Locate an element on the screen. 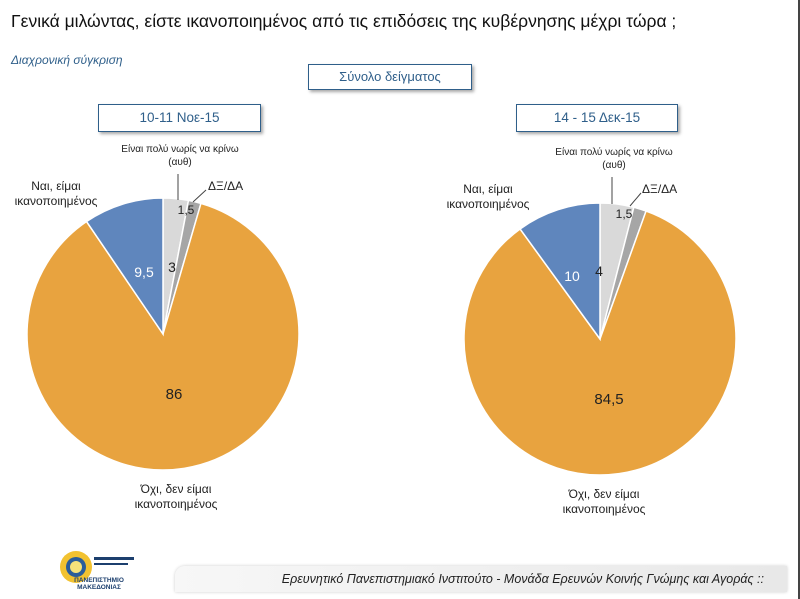 The width and height of the screenshot is (800, 599). chart-2-category-label-1: Είναι πολύ νωρίς να κρίνω (αυθ) is located at coordinates (614, 158).